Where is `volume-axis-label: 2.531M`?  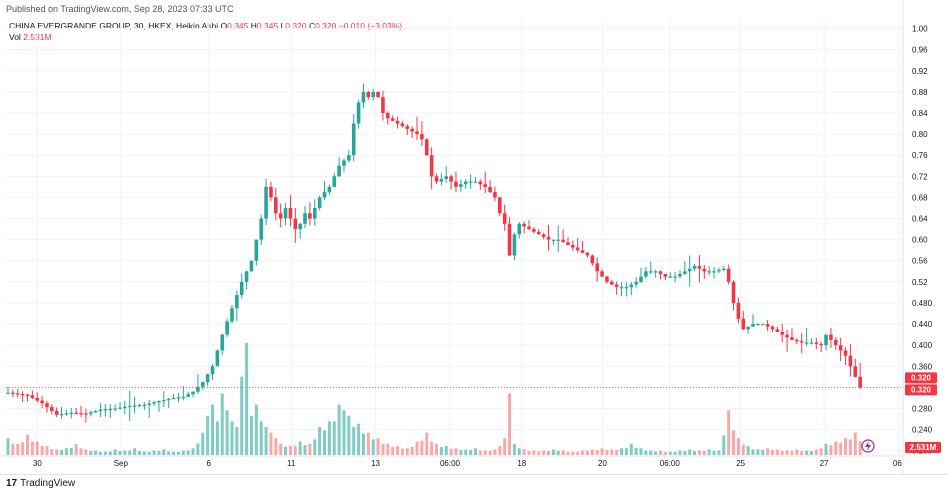 volume-axis-label: 2.531M is located at coordinates (923, 447).